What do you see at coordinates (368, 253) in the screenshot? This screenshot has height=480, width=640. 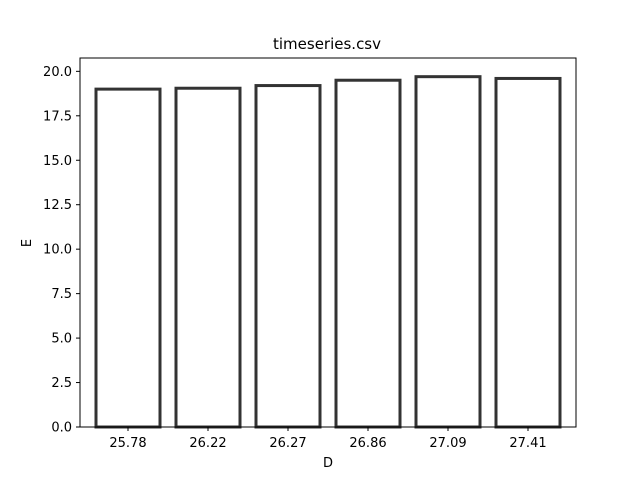 I see `bar-26.86` at bounding box center [368, 253].